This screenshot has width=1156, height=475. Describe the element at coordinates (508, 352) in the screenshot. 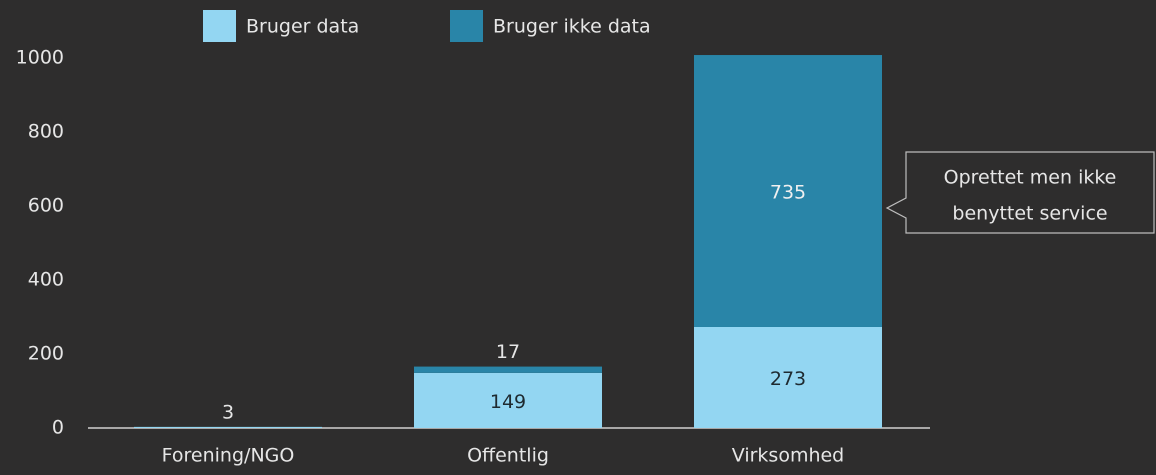

I see `data-label: 17` at that location.